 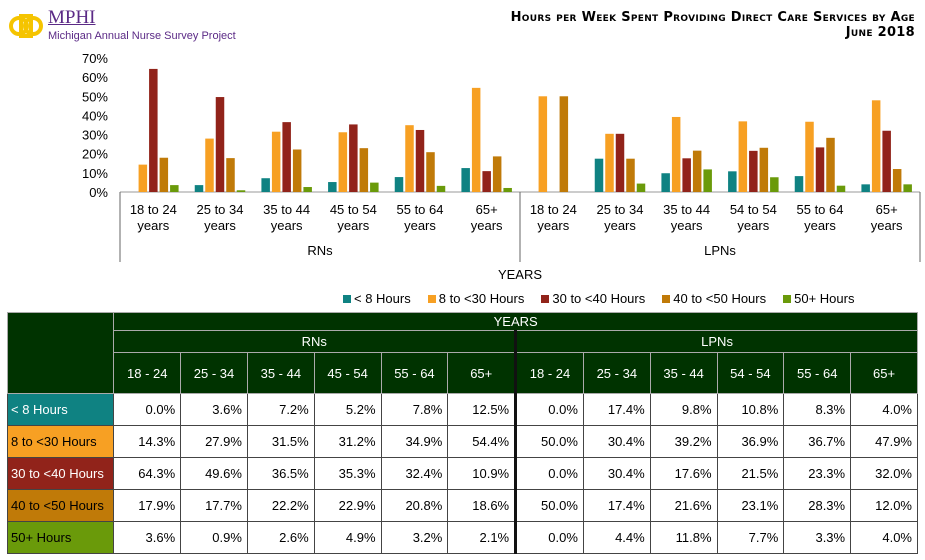 I want to click on table-cell: 4.4%, so click(x=616, y=537).